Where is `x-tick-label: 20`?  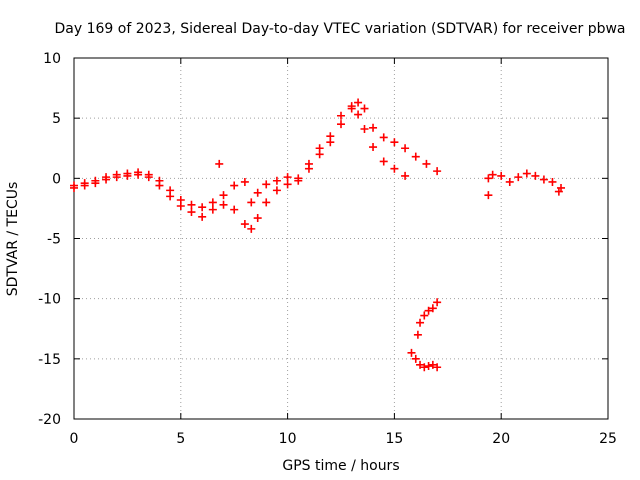 x-tick-label: 20 is located at coordinates (501, 439).